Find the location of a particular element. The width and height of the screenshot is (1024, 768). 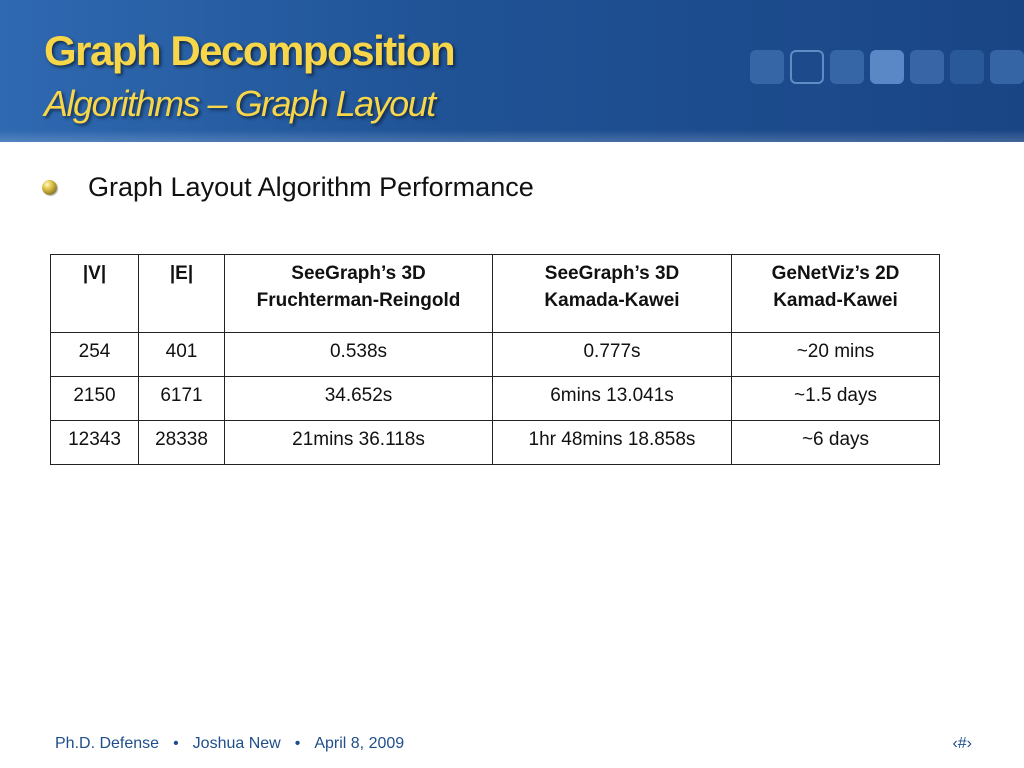

header-line: Kamad-Kawei is located at coordinates (835, 300).